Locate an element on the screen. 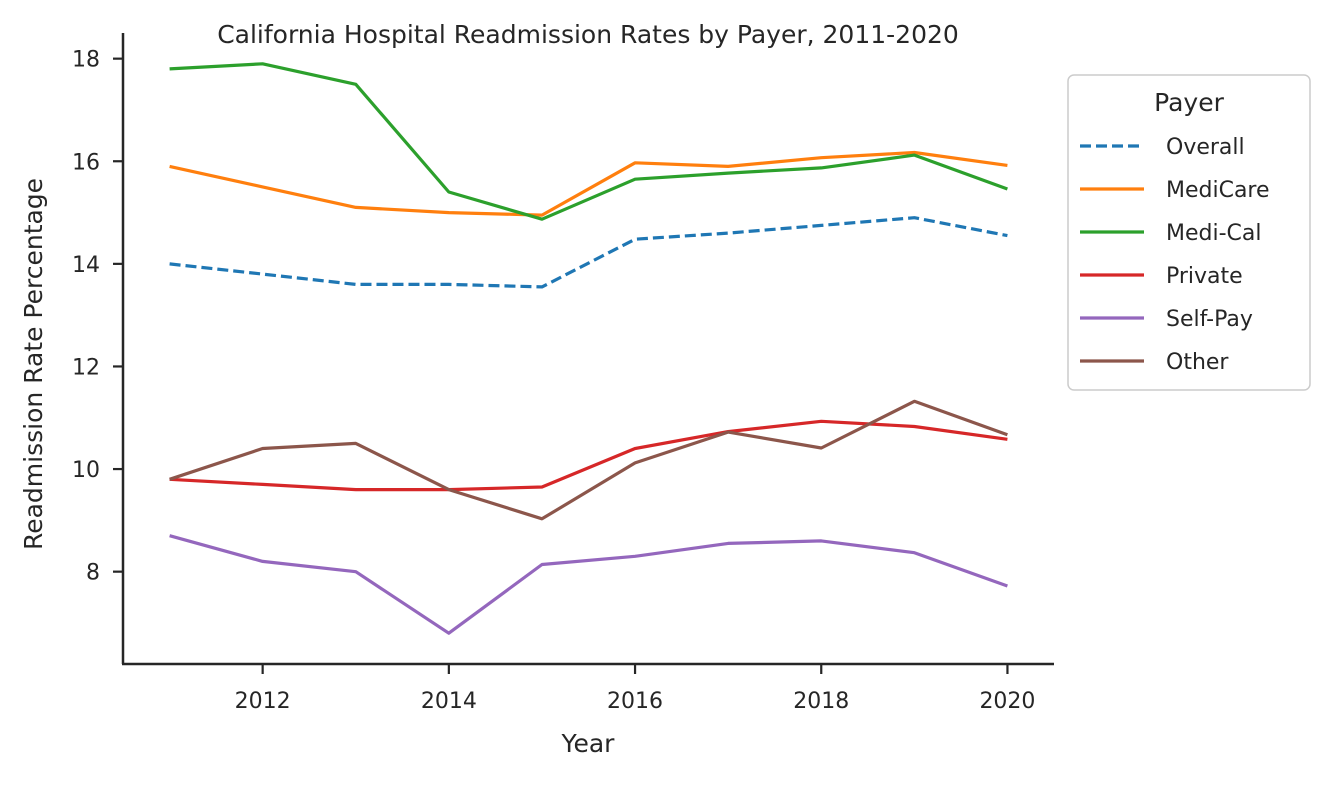 The width and height of the screenshot is (1330, 786). legend-label: Medi-Cal is located at coordinates (1214, 233).